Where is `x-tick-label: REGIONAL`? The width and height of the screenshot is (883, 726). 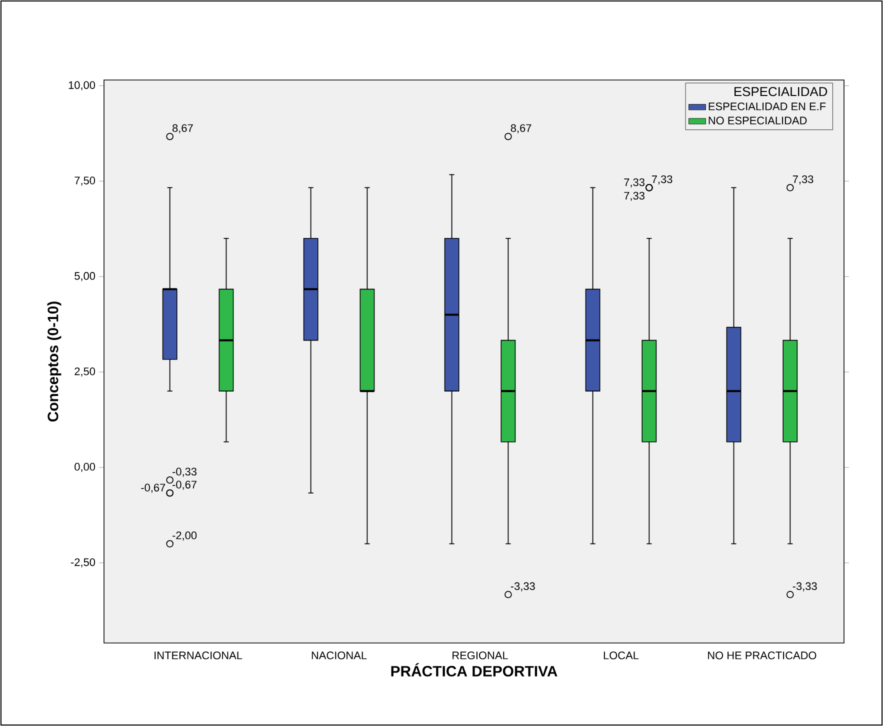
x-tick-label: REGIONAL is located at coordinates (480, 656).